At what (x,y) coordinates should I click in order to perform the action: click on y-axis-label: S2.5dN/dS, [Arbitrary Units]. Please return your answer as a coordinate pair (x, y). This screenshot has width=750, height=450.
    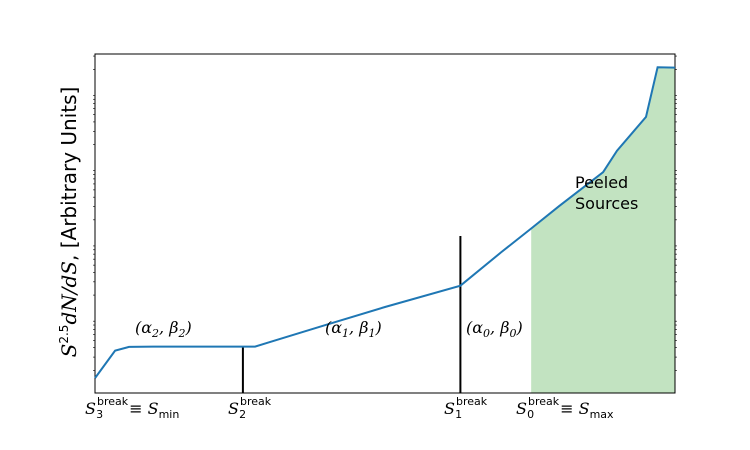
    Looking at the image, I should click on (69, 222).